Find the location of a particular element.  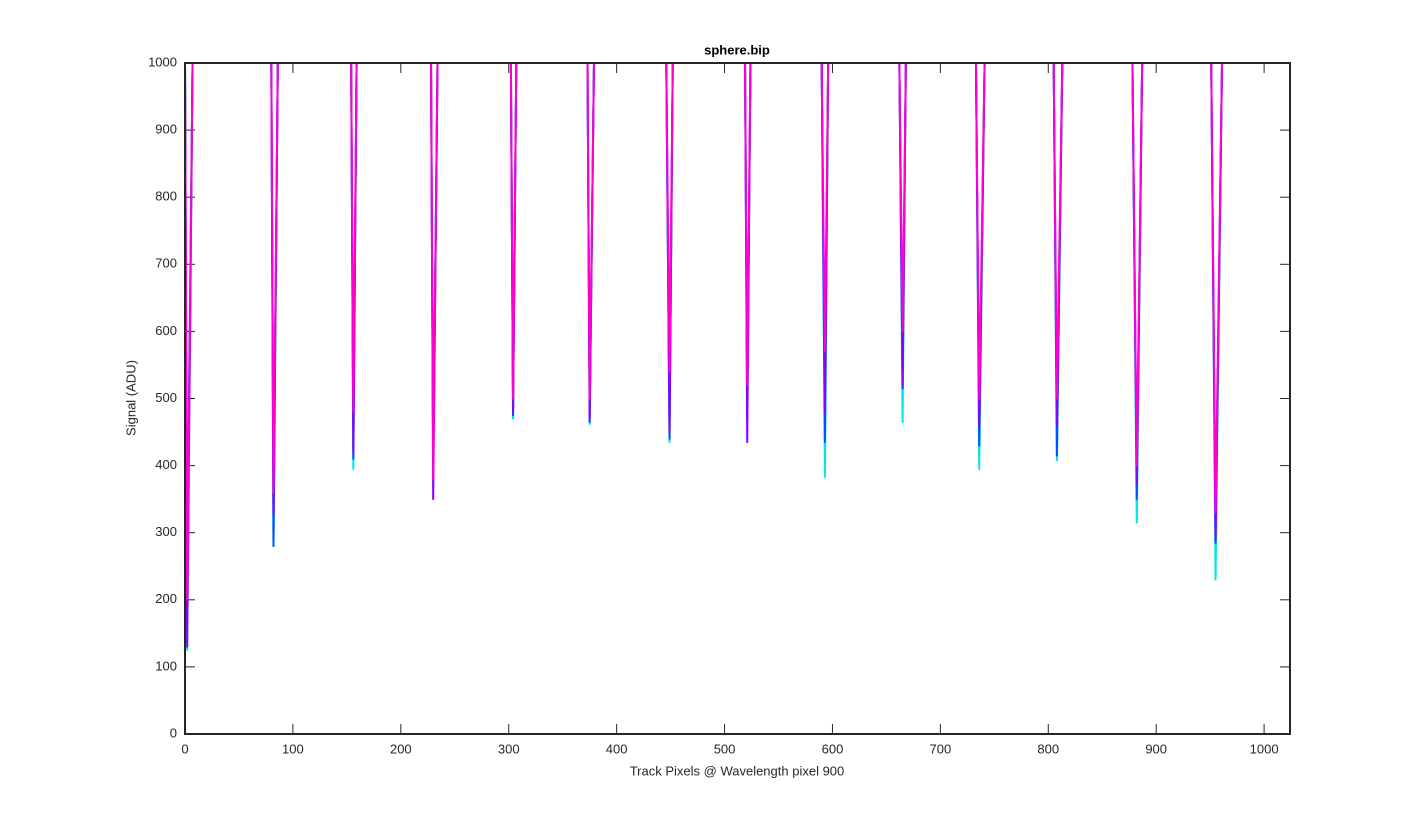

y-tick-label: 700 is located at coordinates (166, 263).